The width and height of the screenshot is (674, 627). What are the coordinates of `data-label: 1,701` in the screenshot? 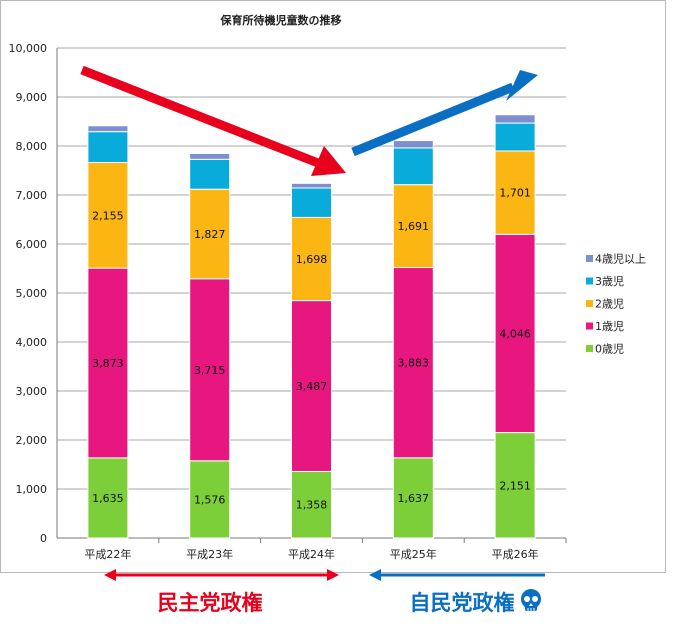 It's located at (515, 193).